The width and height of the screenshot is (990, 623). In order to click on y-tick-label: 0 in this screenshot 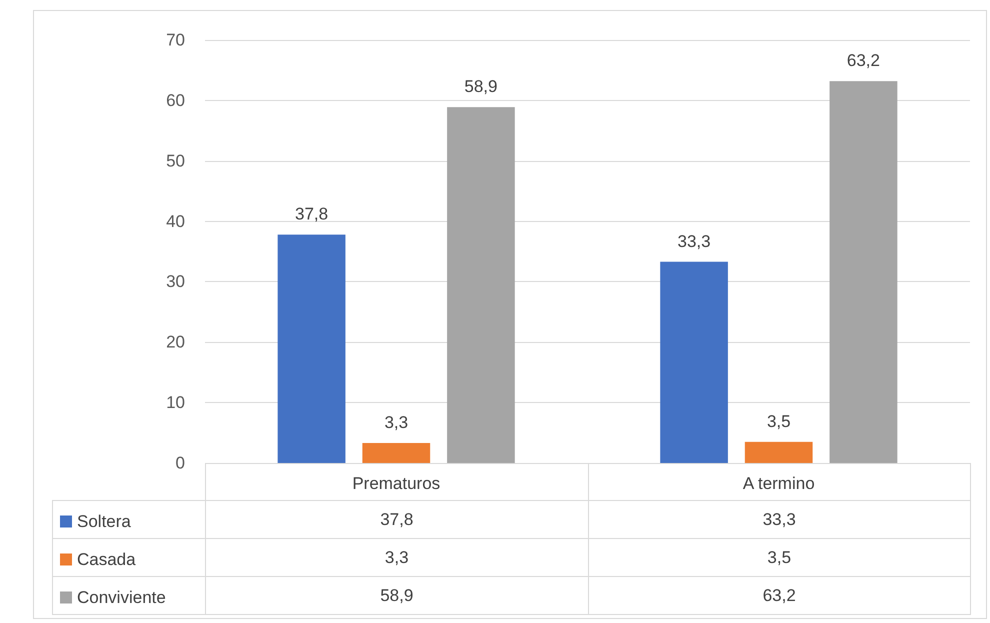, I will do `click(180, 463)`.